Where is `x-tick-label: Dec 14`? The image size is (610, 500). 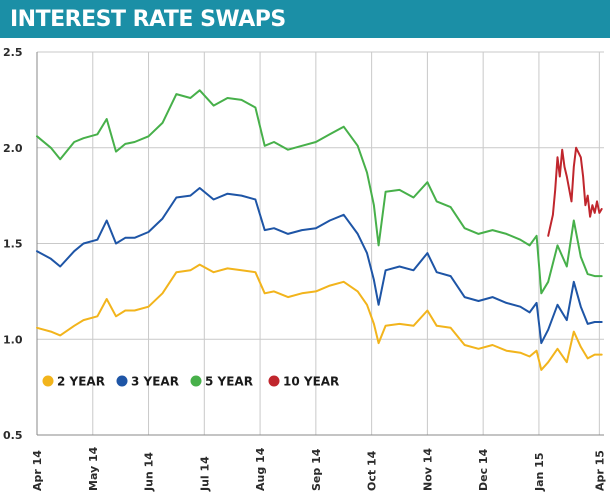
x-tick-label: Dec 14 is located at coordinates (483, 469).